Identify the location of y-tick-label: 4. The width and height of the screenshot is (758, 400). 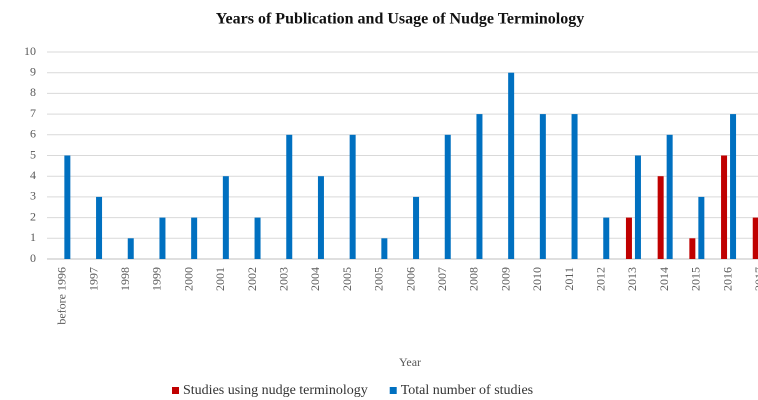
(33, 175).